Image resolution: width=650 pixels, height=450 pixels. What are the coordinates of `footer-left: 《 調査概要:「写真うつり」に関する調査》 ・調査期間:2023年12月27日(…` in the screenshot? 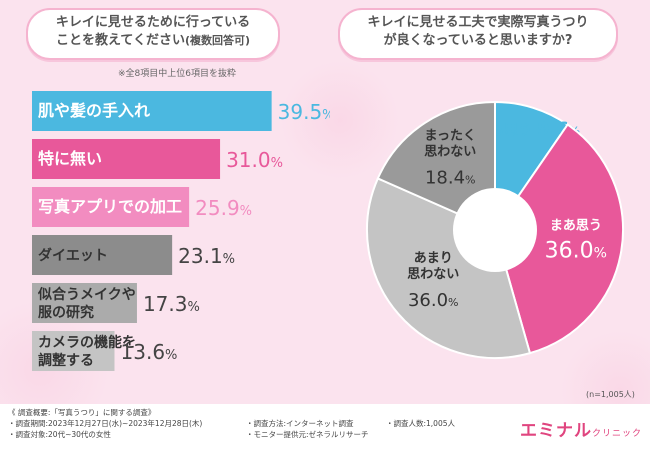 It's located at (105, 423).